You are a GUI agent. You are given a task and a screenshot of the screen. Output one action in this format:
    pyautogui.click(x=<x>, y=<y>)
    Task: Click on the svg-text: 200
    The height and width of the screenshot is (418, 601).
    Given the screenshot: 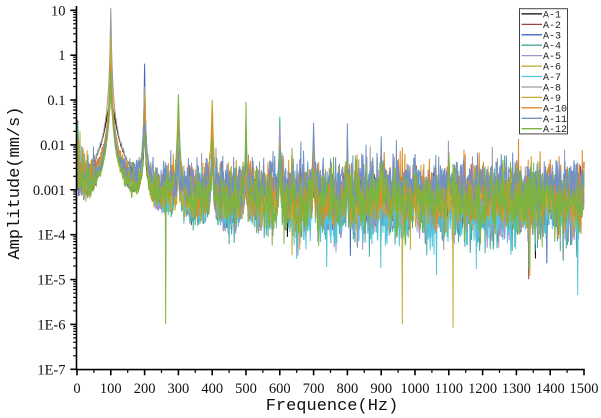 What is the action you would take?
    pyautogui.click(x=145, y=389)
    